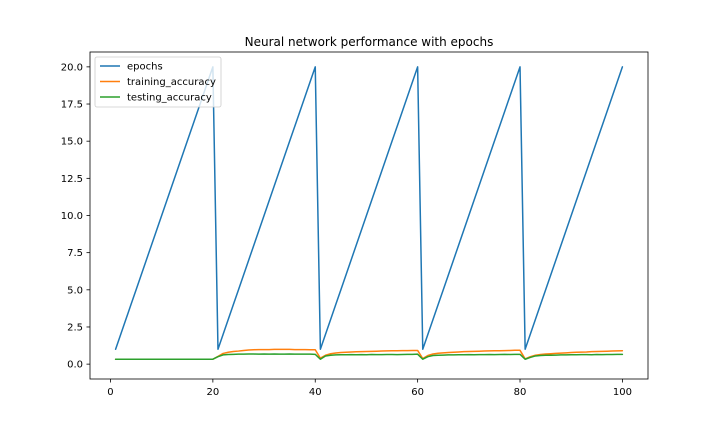 The width and height of the screenshot is (720, 432). I want to click on x-axis: 0 20 40 60 80 100, so click(369, 388).